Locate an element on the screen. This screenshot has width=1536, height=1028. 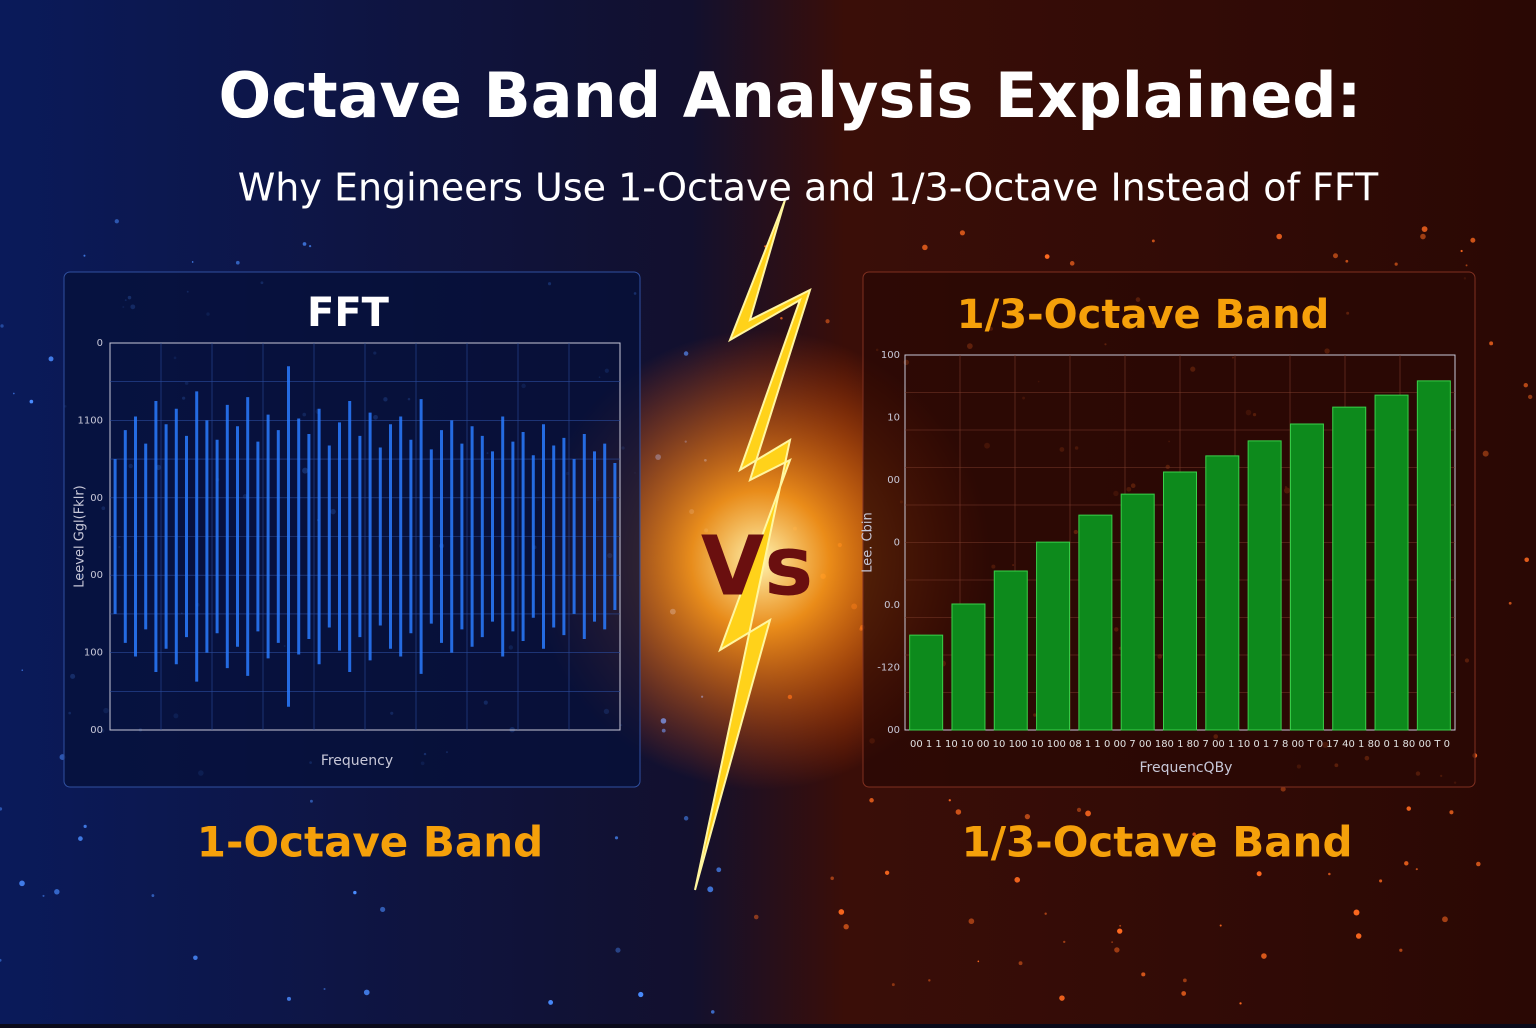
title: Octave Band Analysis Explained: is located at coordinates (790, 95).